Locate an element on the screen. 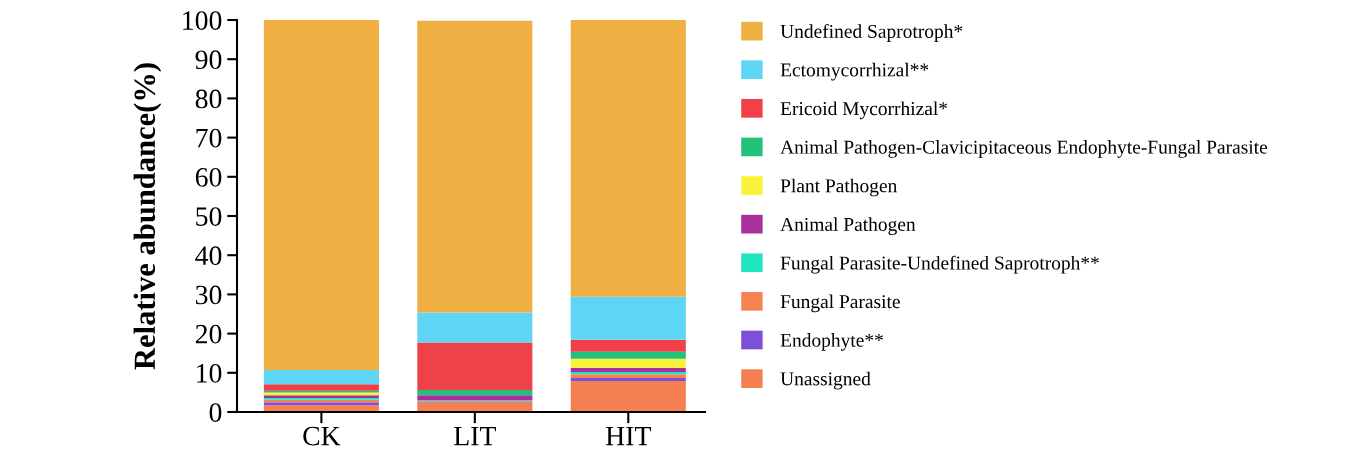 The width and height of the screenshot is (1357, 460). y-tick-label: 100 is located at coordinates (202, 20).